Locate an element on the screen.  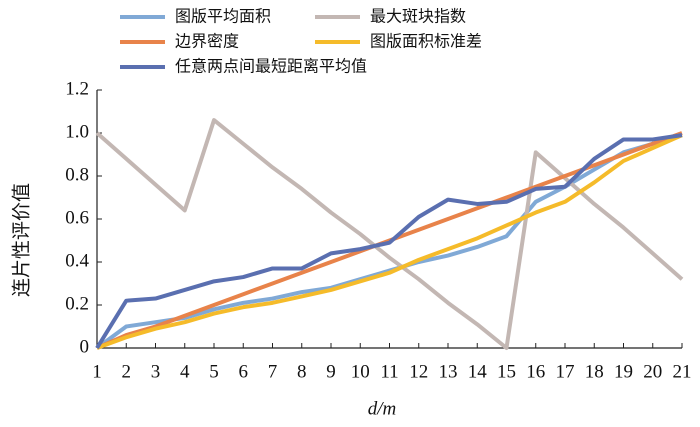
y-tick-label: 0.2 is located at coordinates (77, 303).